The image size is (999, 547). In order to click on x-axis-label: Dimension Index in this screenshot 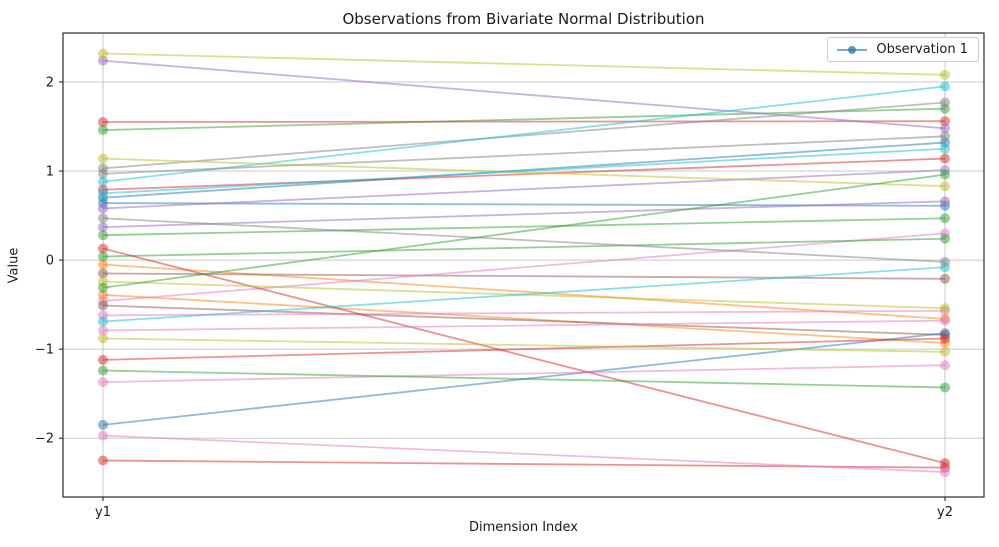, I will do `click(523, 527)`.